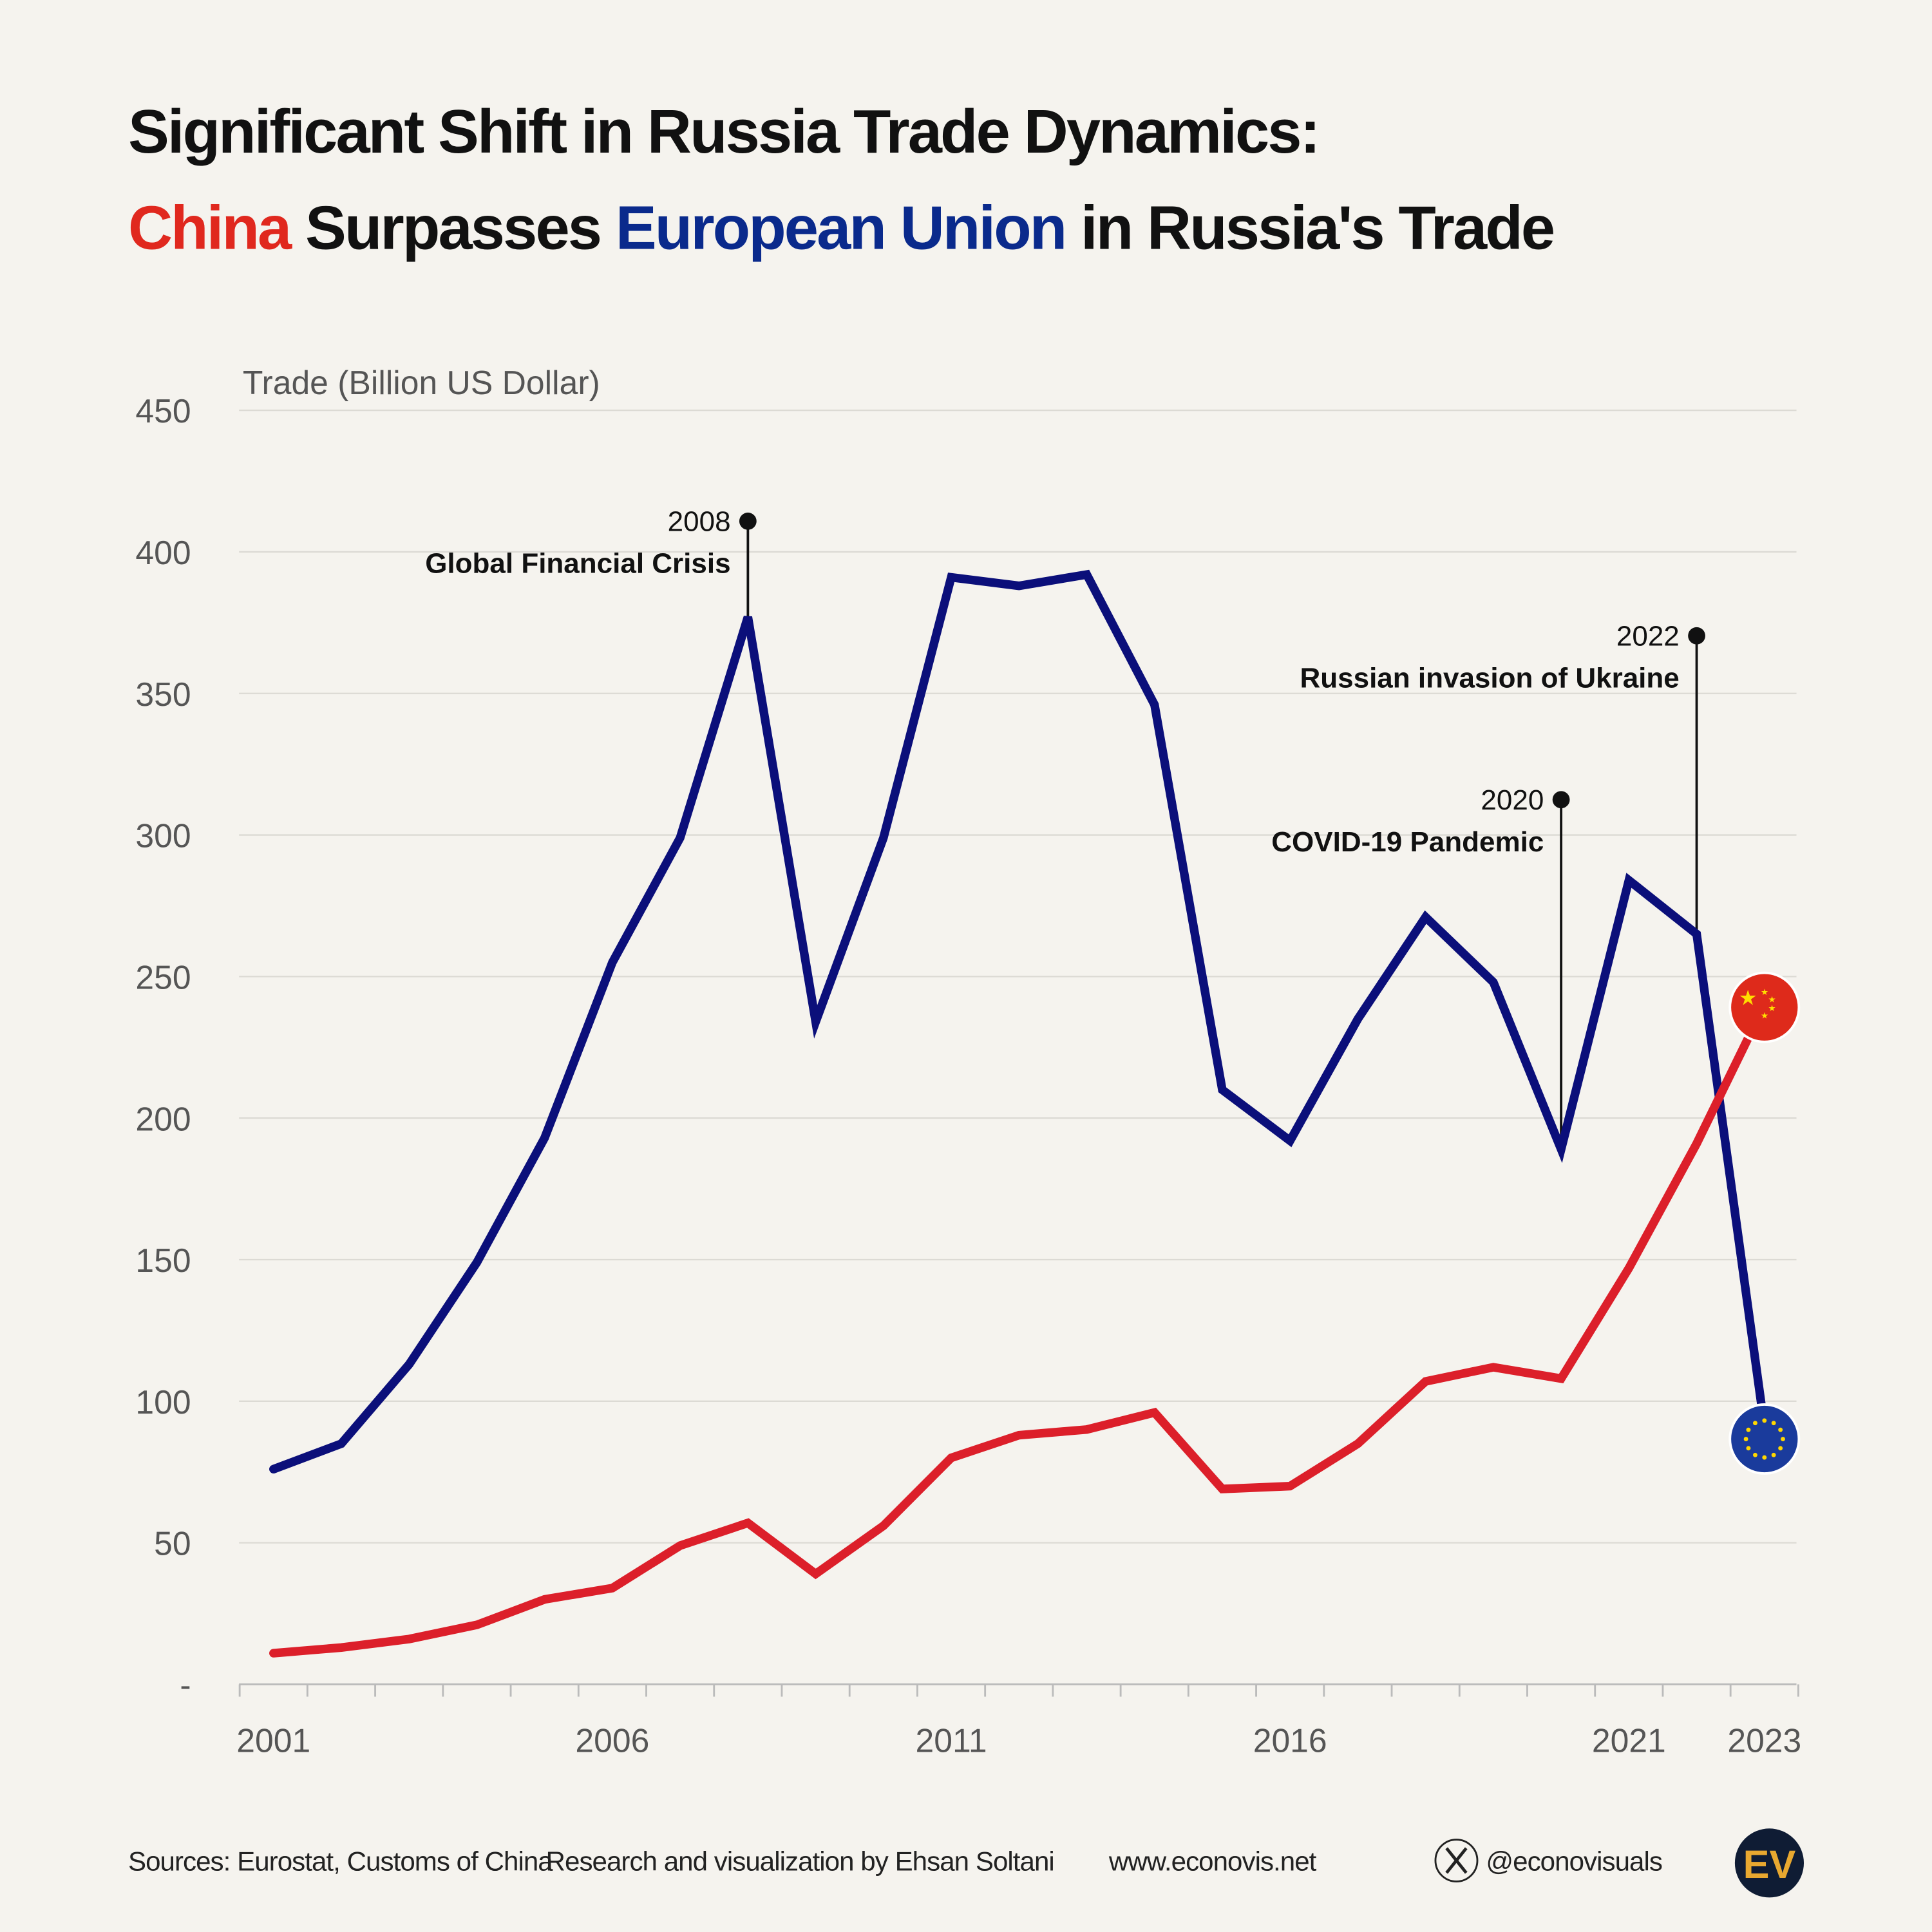 This screenshot has width=1932, height=1932. What do you see at coordinates (163, 1260) in the screenshot?
I see `y-tick-label: 150` at bounding box center [163, 1260].